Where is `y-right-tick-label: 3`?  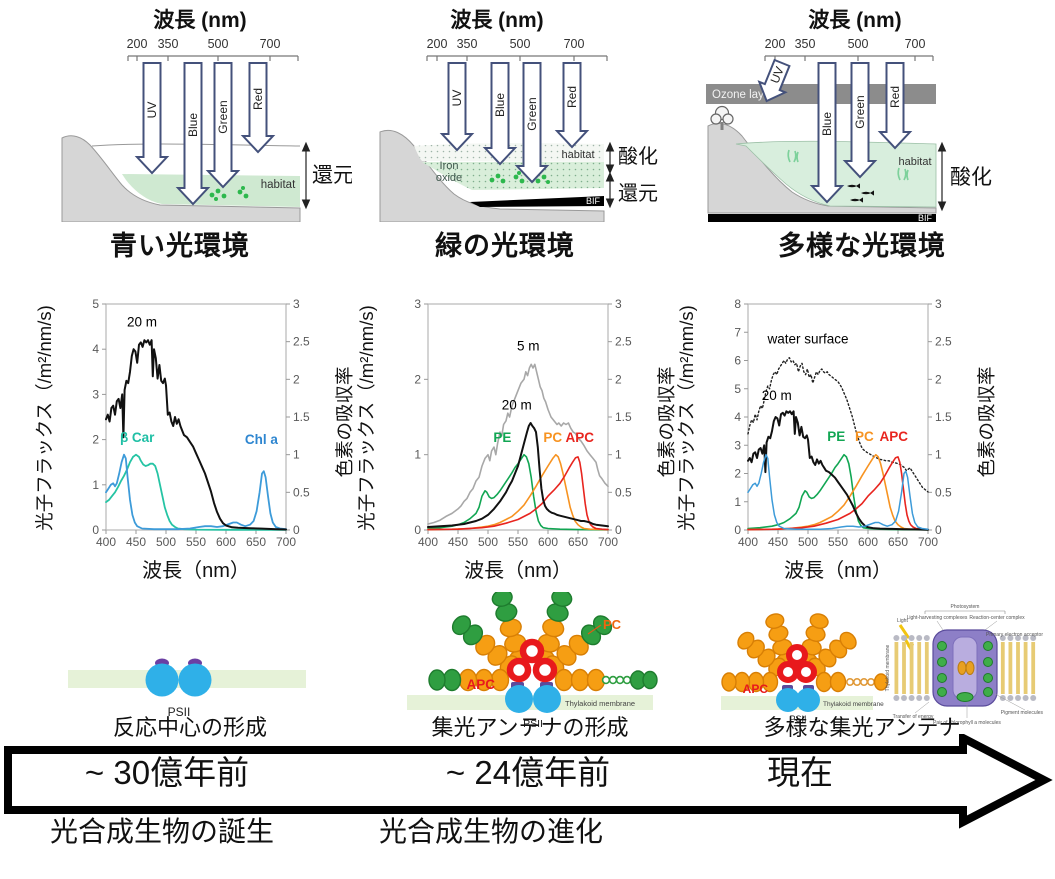 y-right-tick-label: 3 is located at coordinates (296, 304).